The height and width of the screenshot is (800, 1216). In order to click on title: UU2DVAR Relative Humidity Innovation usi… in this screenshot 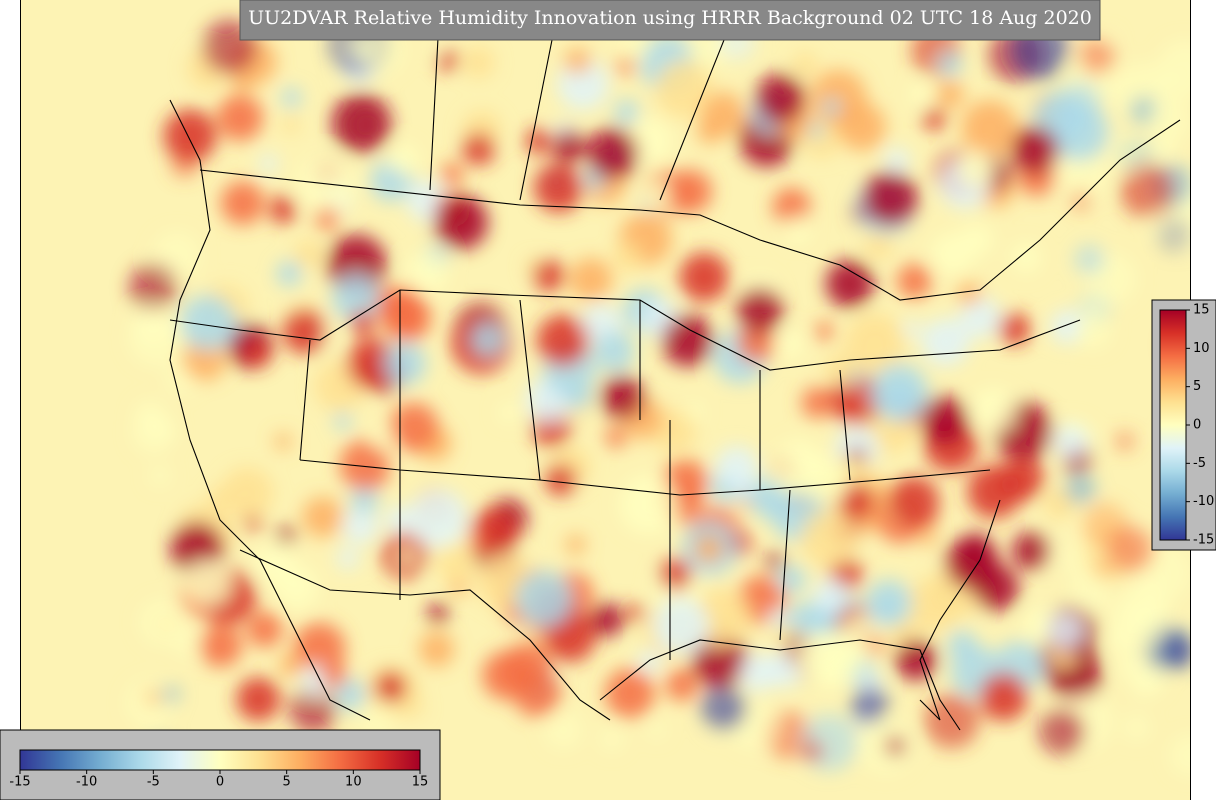, I will do `click(670, 18)`.